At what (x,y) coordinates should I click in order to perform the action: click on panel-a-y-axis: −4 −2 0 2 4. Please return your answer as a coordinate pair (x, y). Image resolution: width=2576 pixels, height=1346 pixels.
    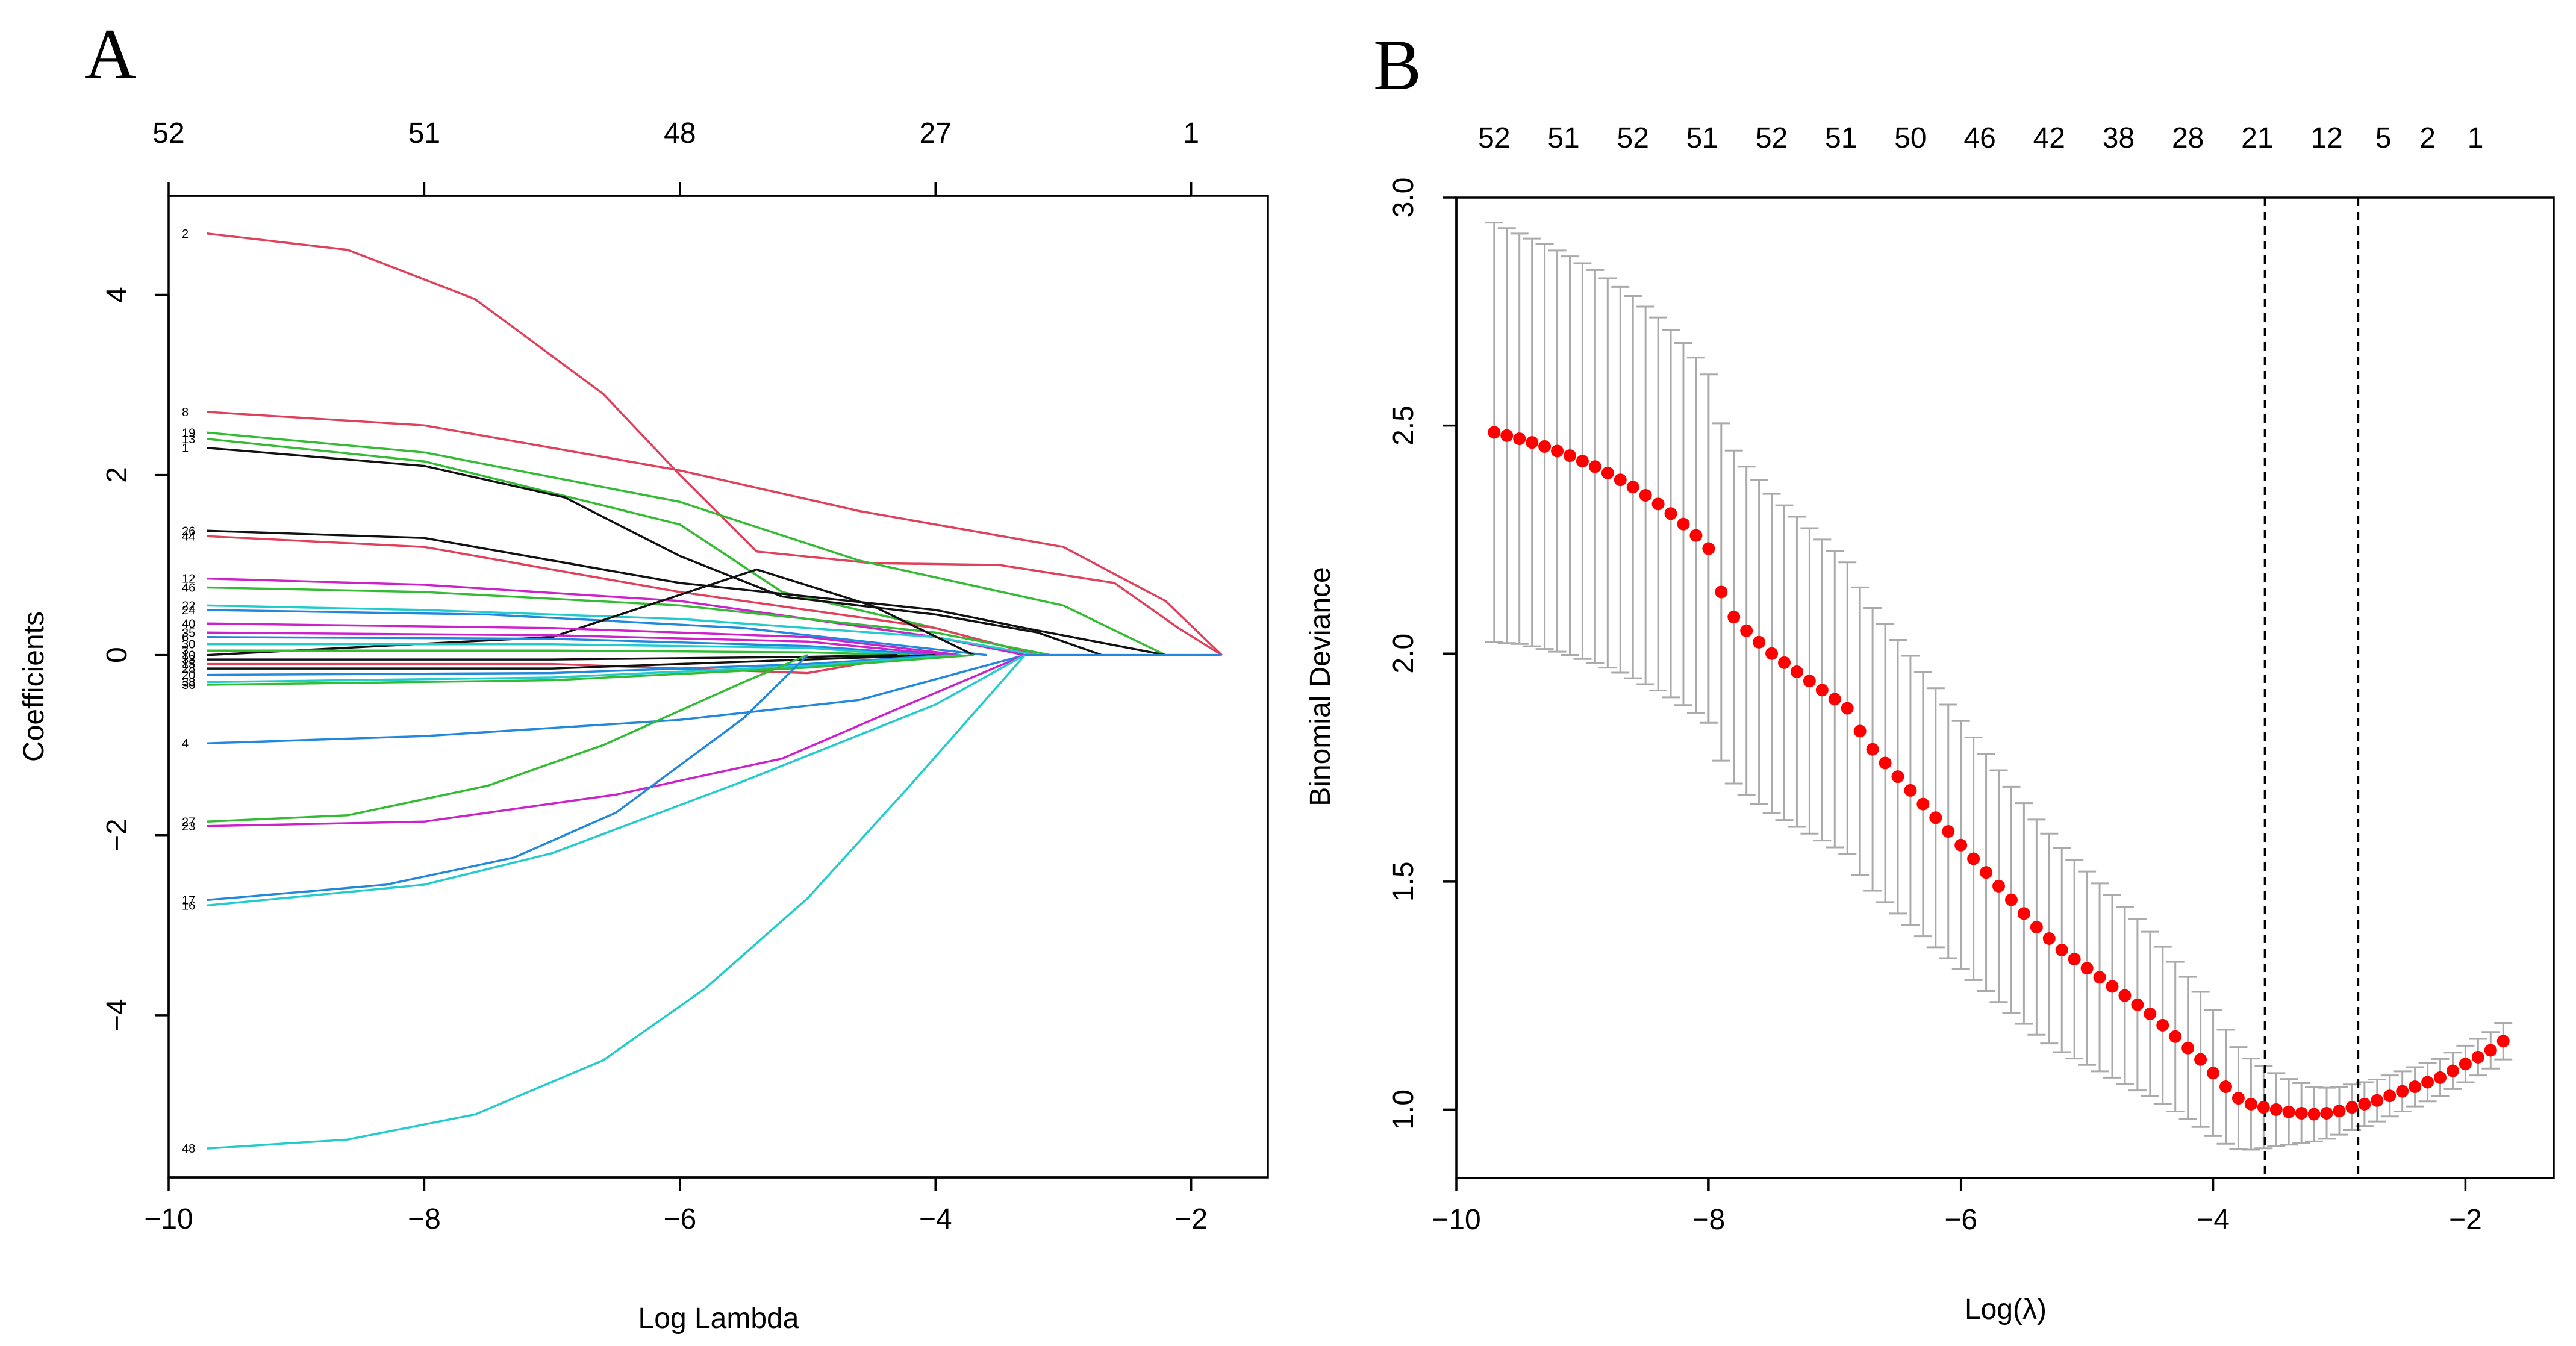
    Looking at the image, I should click on (135, 659).